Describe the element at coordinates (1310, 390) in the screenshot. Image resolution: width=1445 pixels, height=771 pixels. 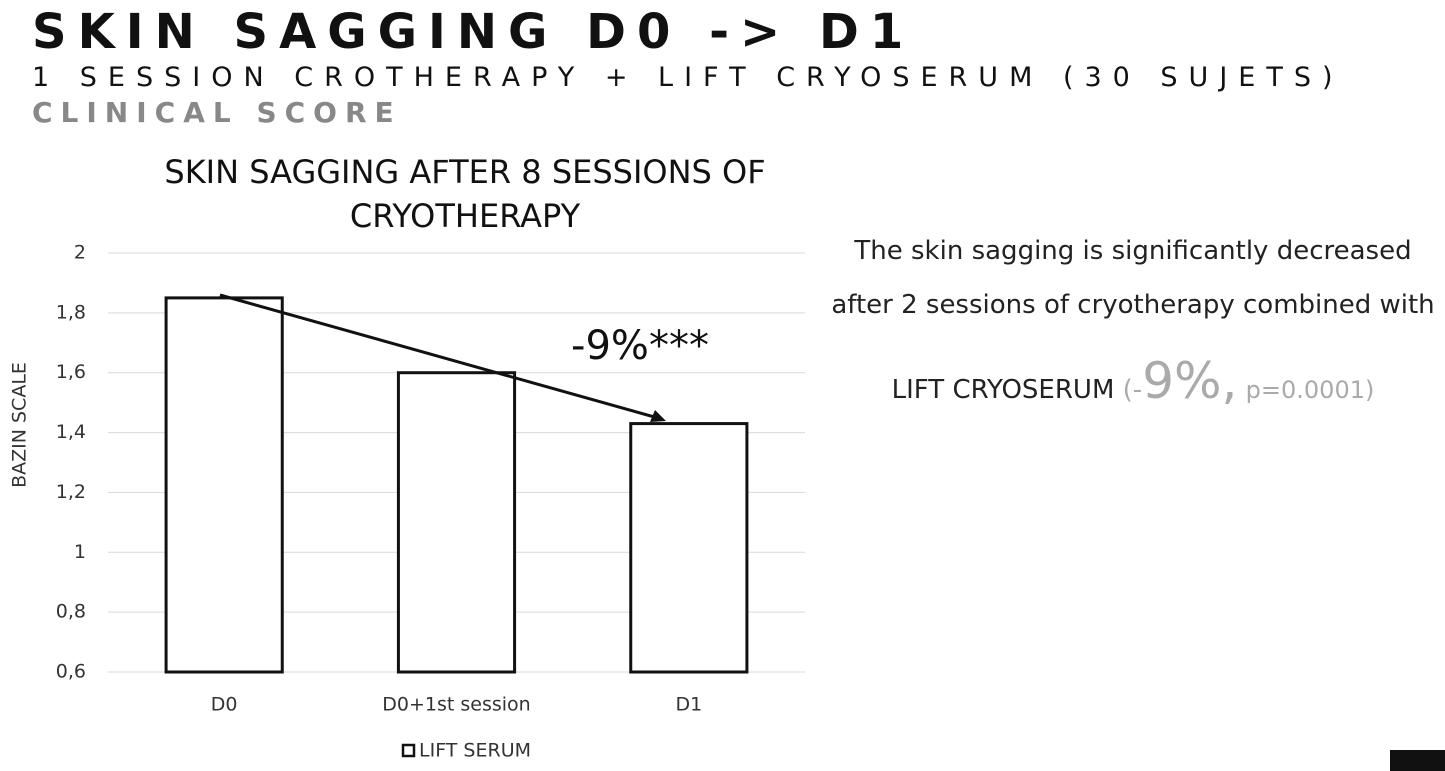
I see `p-value: p=0.0001)` at that location.